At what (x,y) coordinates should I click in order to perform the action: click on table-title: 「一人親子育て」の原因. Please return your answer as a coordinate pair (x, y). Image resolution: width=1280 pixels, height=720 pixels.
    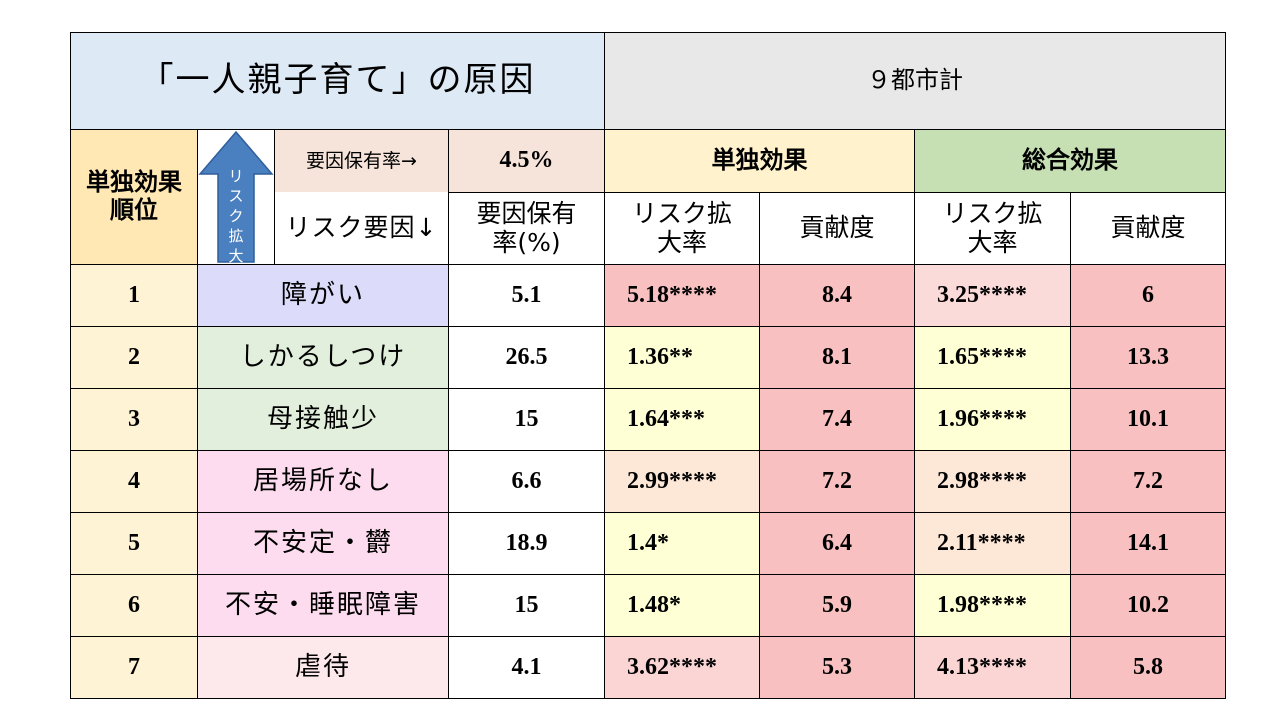
    Looking at the image, I should click on (337, 81).